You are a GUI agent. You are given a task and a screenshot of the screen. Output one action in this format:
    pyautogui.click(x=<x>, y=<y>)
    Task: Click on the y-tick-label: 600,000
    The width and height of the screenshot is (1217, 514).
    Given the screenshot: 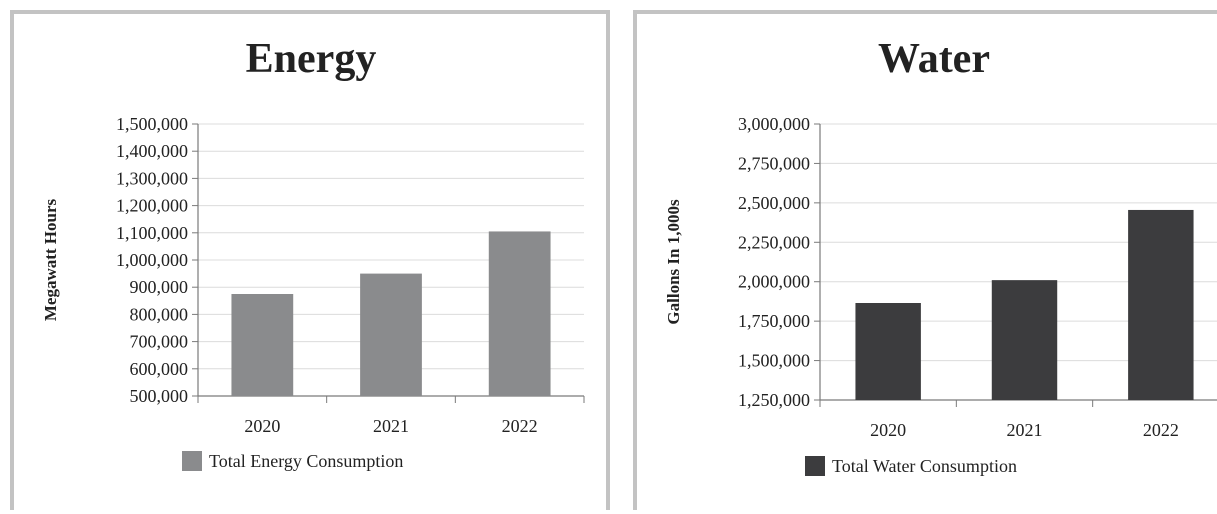 What is the action you would take?
    pyautogui.click(x=159, y=369)
    